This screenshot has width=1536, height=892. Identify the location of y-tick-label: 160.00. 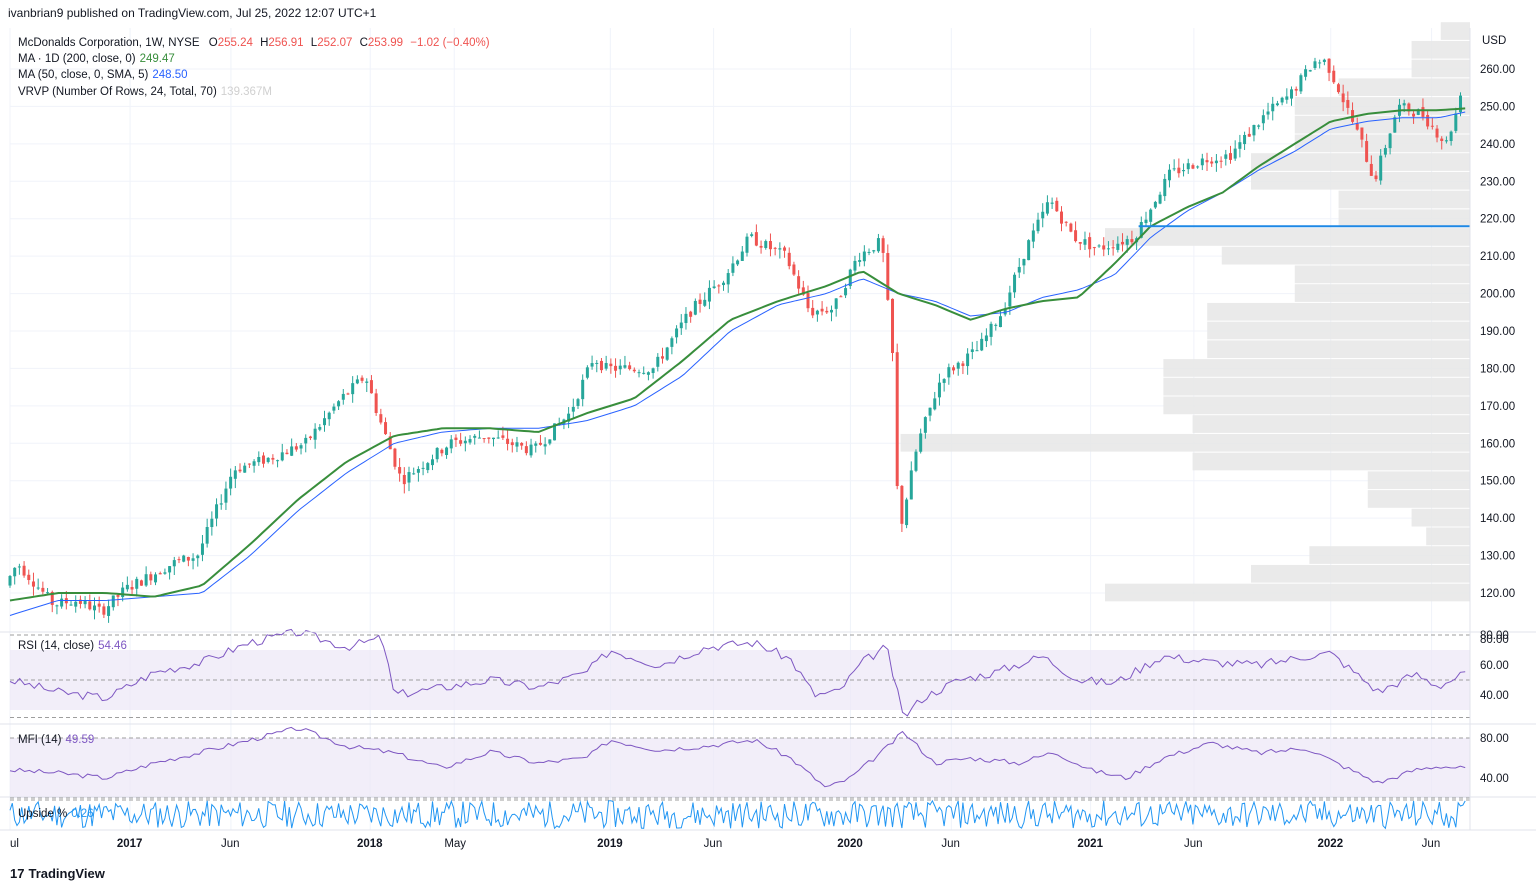
(1497, 444).